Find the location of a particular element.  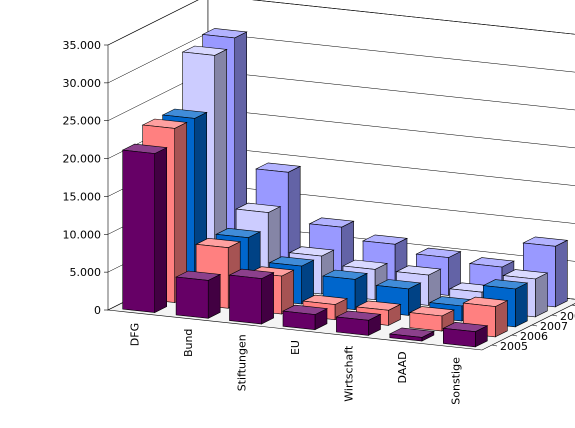

y-tick-label: 10.000 is located at coordinates (82, 234).